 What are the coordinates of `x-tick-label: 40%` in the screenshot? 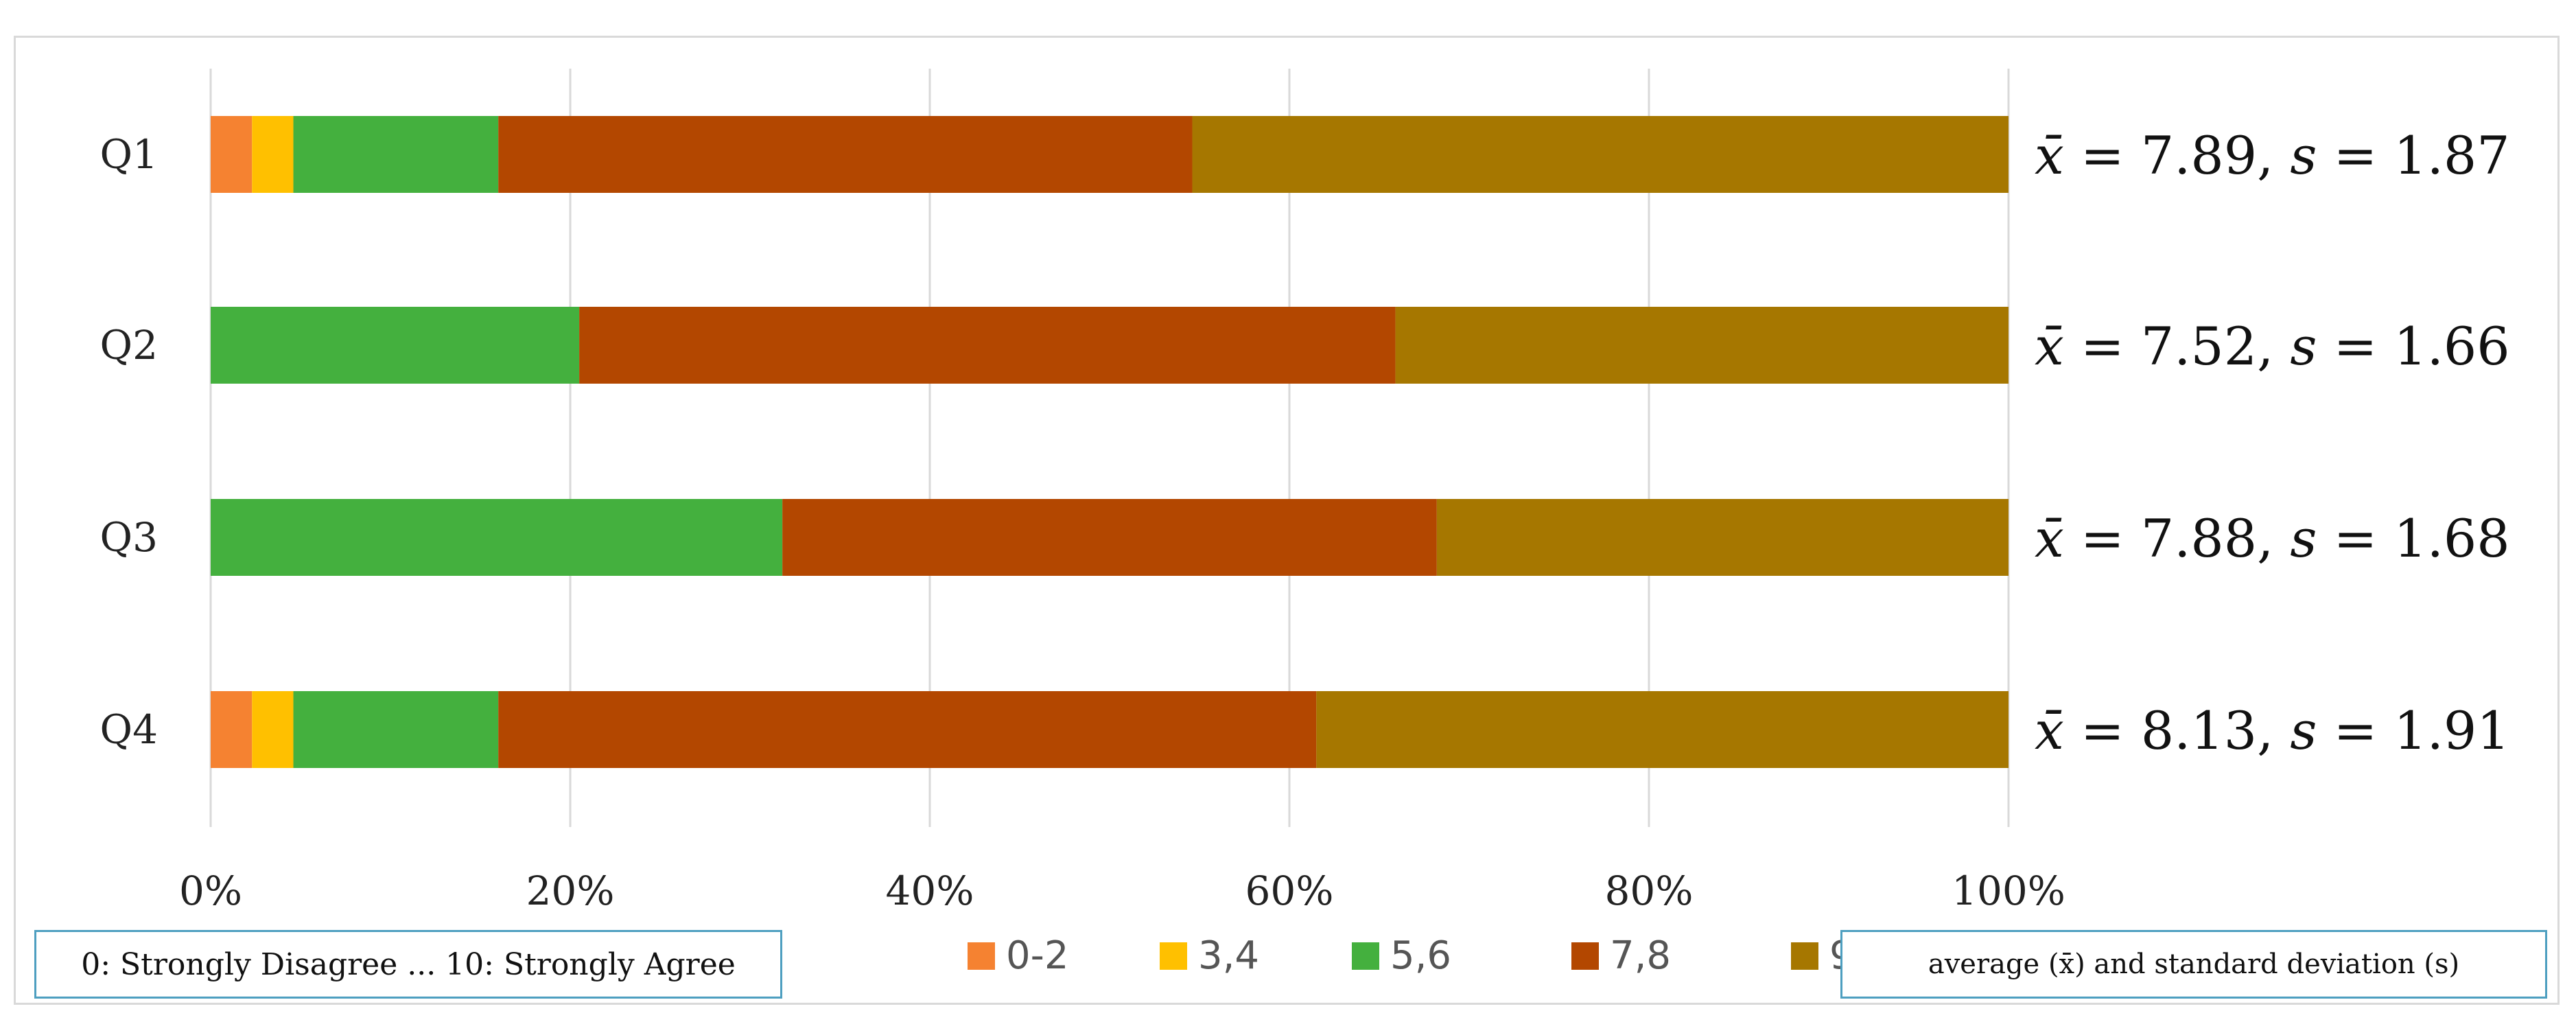 It's located at (930, 891).